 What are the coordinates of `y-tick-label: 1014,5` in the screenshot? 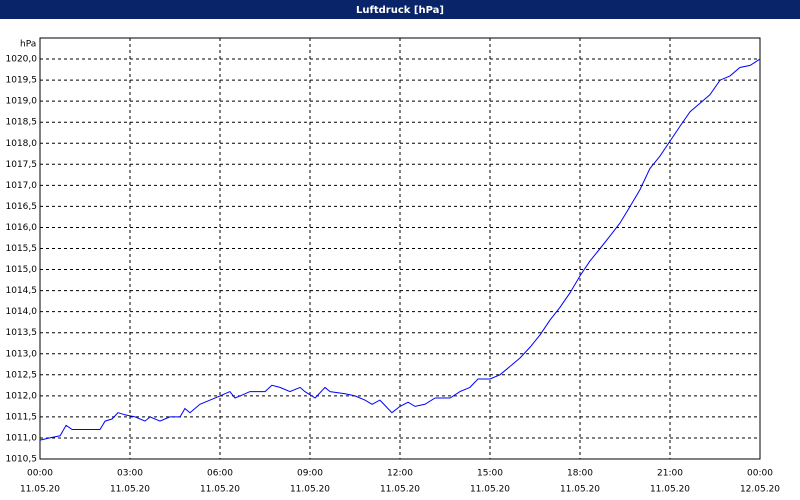 It's located at (22, 291).